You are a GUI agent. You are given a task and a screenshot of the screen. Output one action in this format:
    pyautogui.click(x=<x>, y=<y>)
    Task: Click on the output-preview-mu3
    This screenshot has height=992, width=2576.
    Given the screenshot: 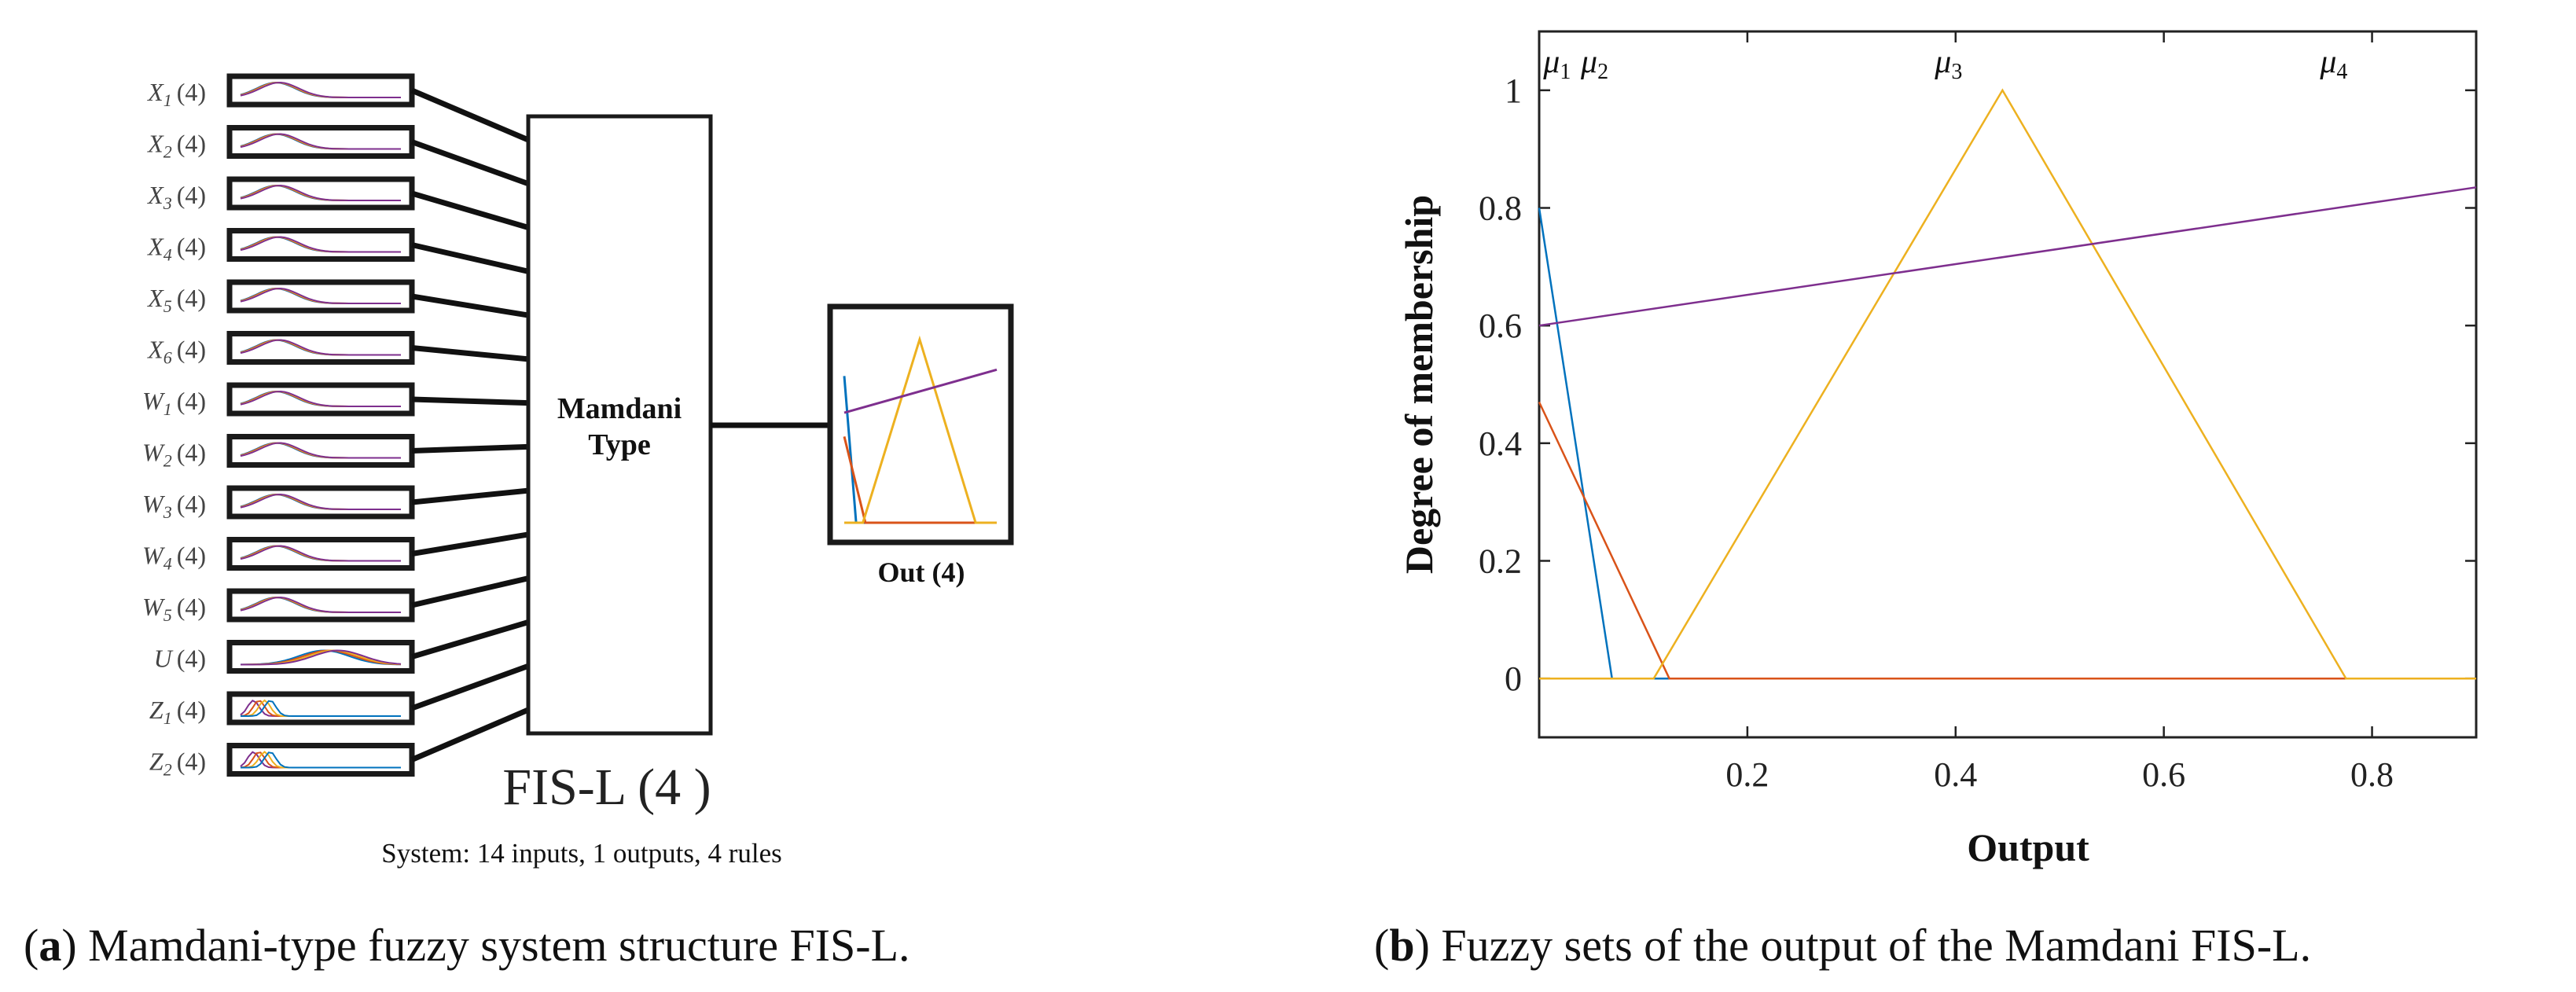 What is the action you would take?
    pyautogui.click(x=920, y=430)
    